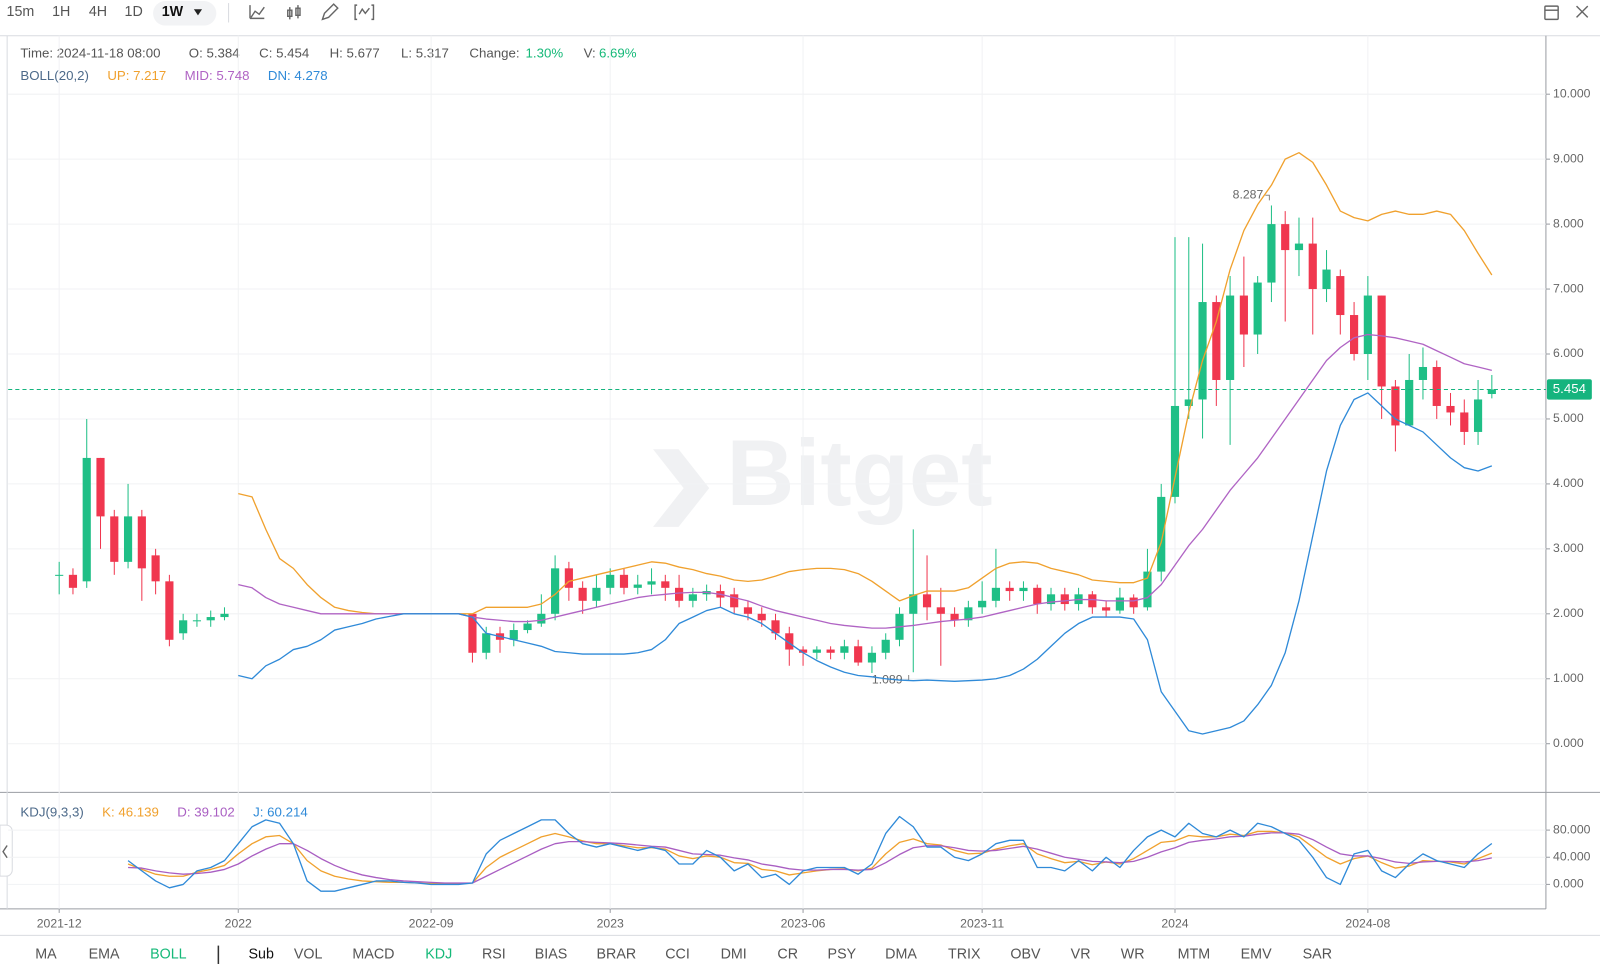  Describe the element at coordinates (494, 53) in the screenshot. I see `info-change-label: Change:` at that location.